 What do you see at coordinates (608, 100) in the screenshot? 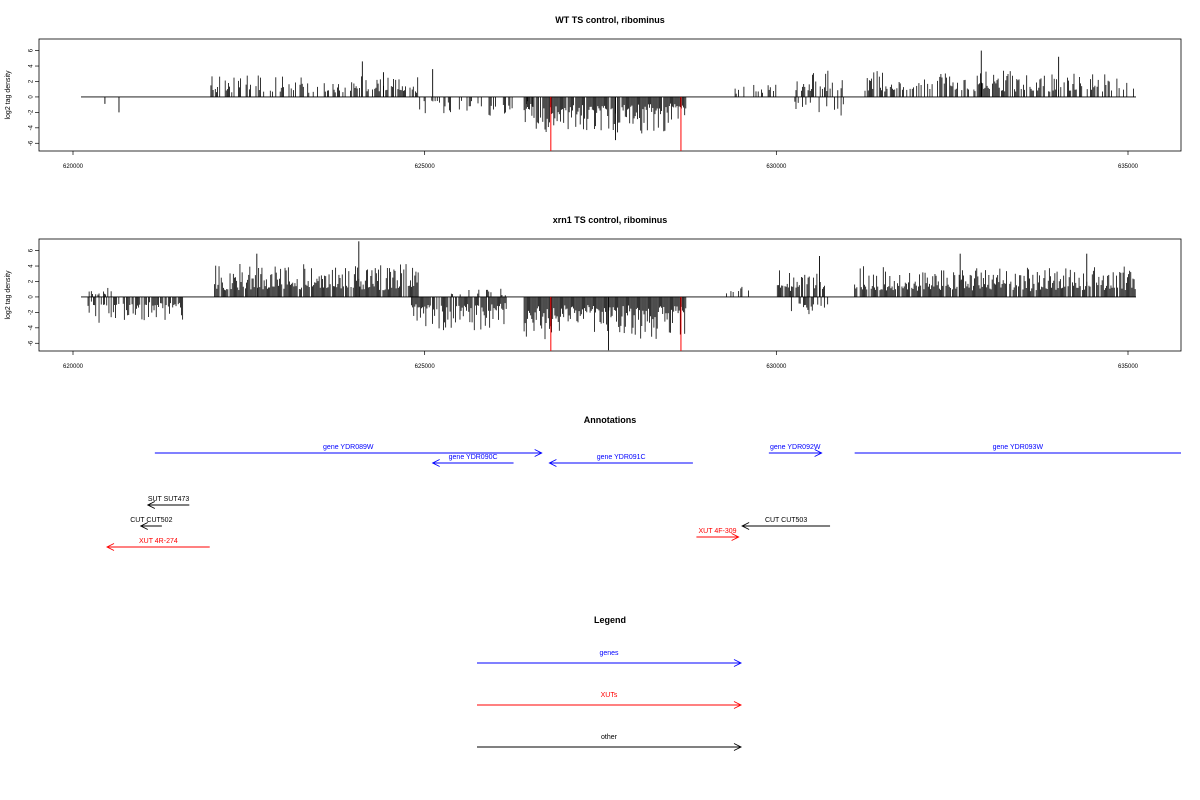
I see `wt-coverage-bars` at bounding box center [608, 100].